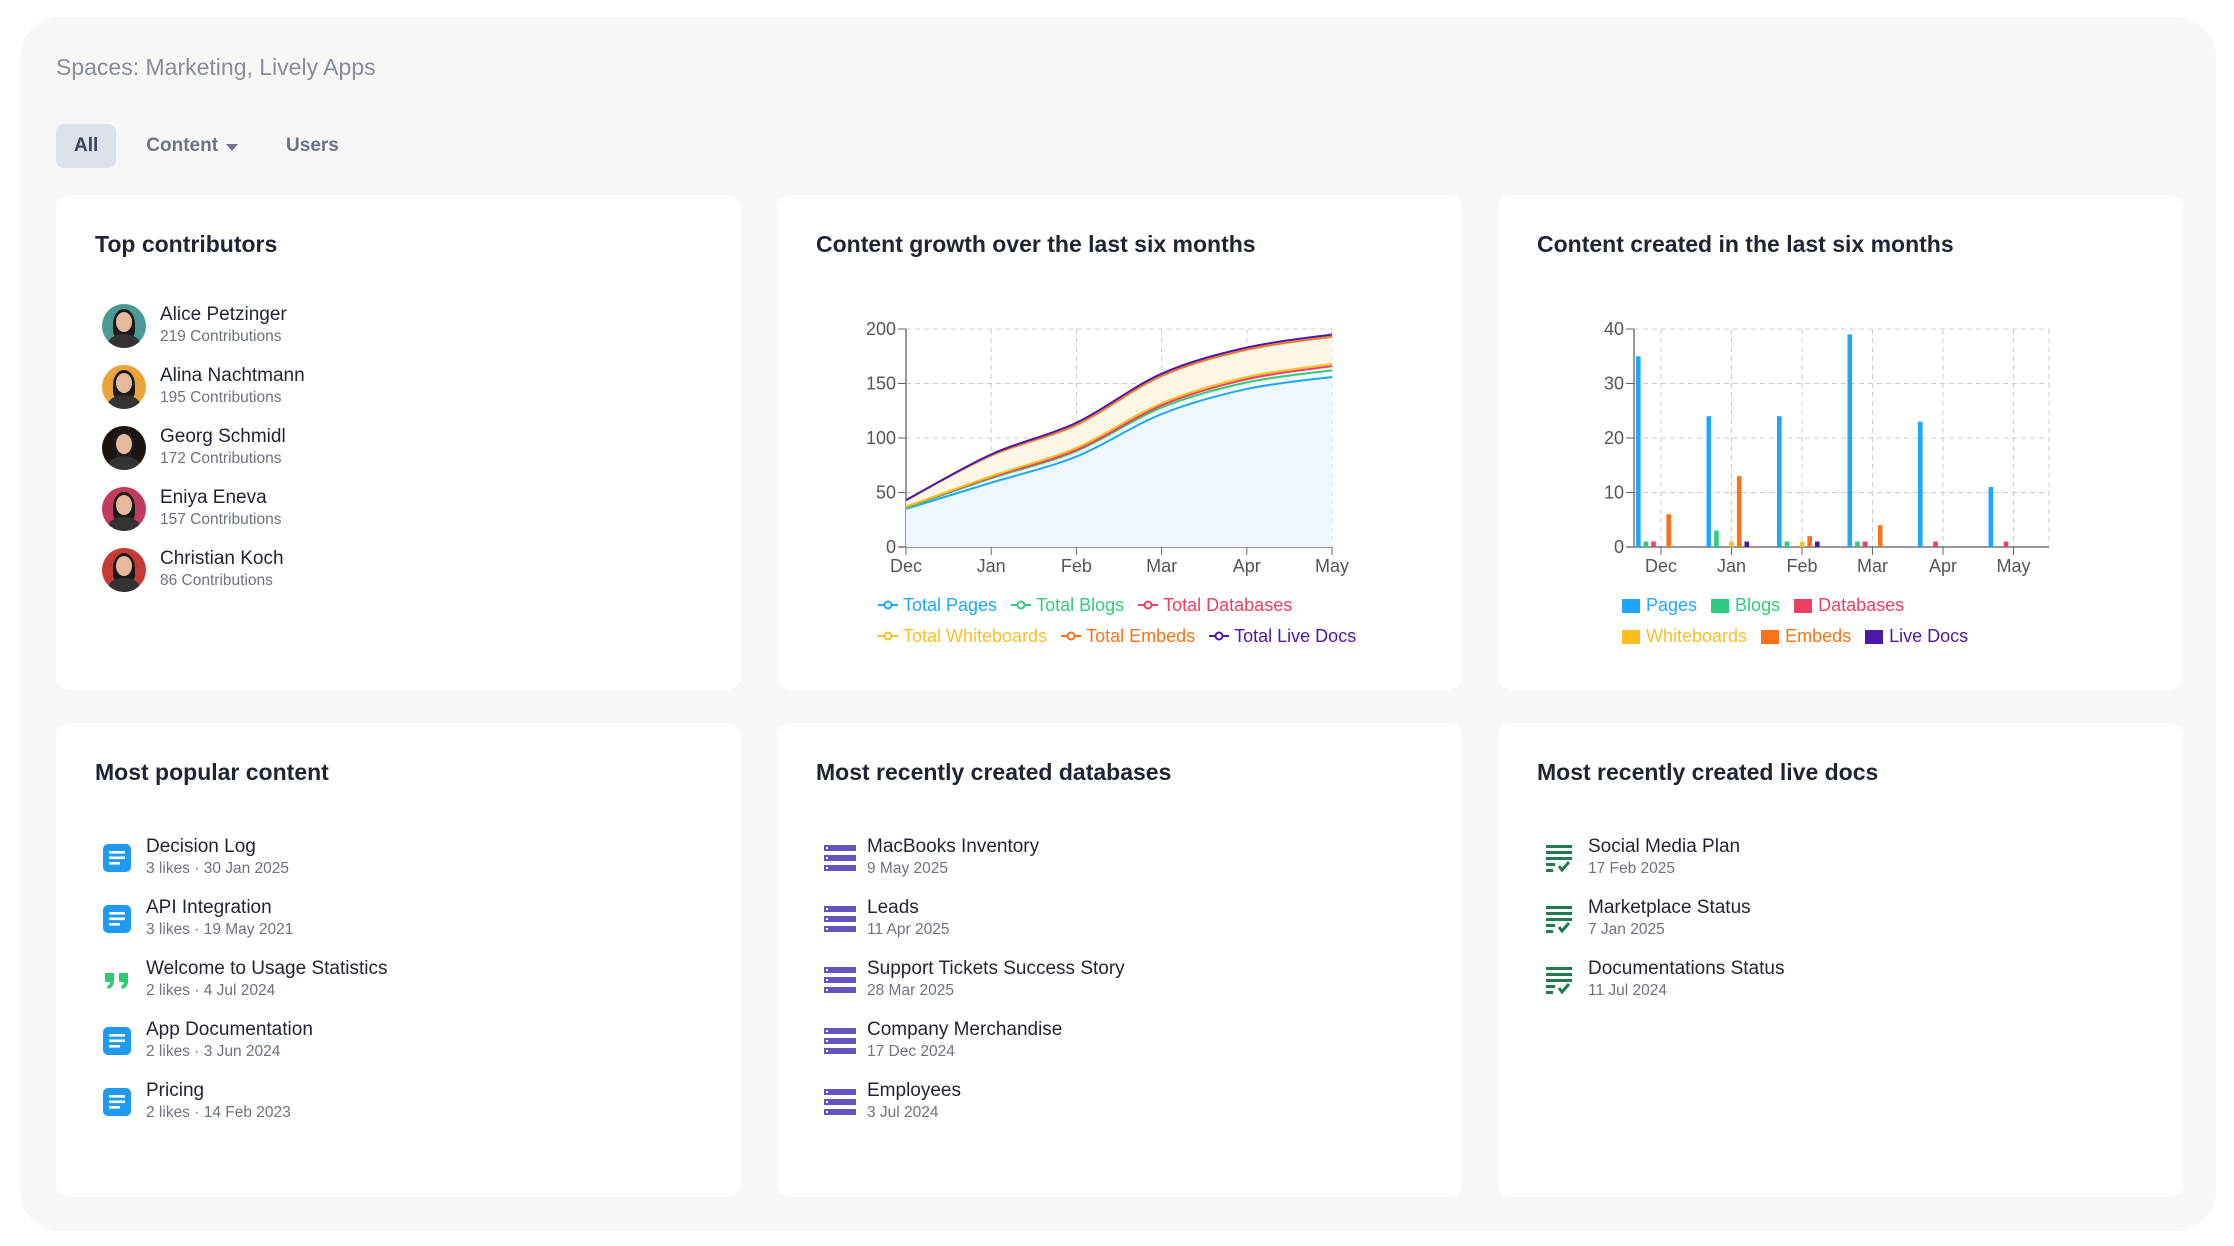 This screenshot has height=1246, width=2234. I want to click on list-item: Support Tickets Success Story 28 Mar 2025, so click(974, 979).